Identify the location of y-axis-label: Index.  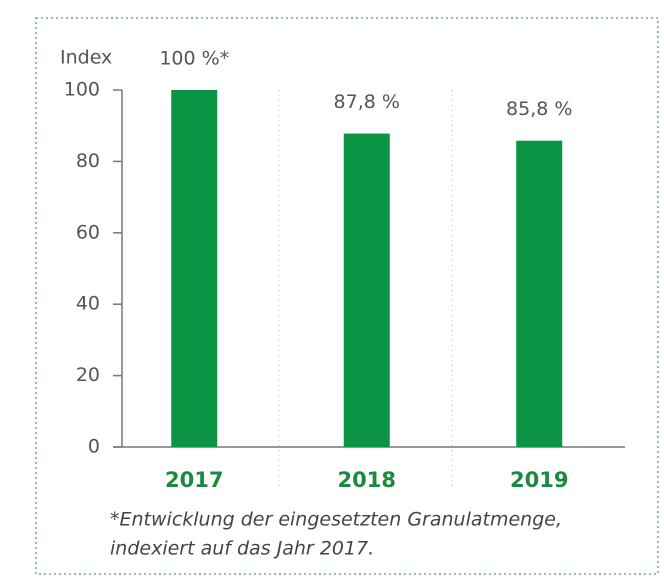
(86, 58).